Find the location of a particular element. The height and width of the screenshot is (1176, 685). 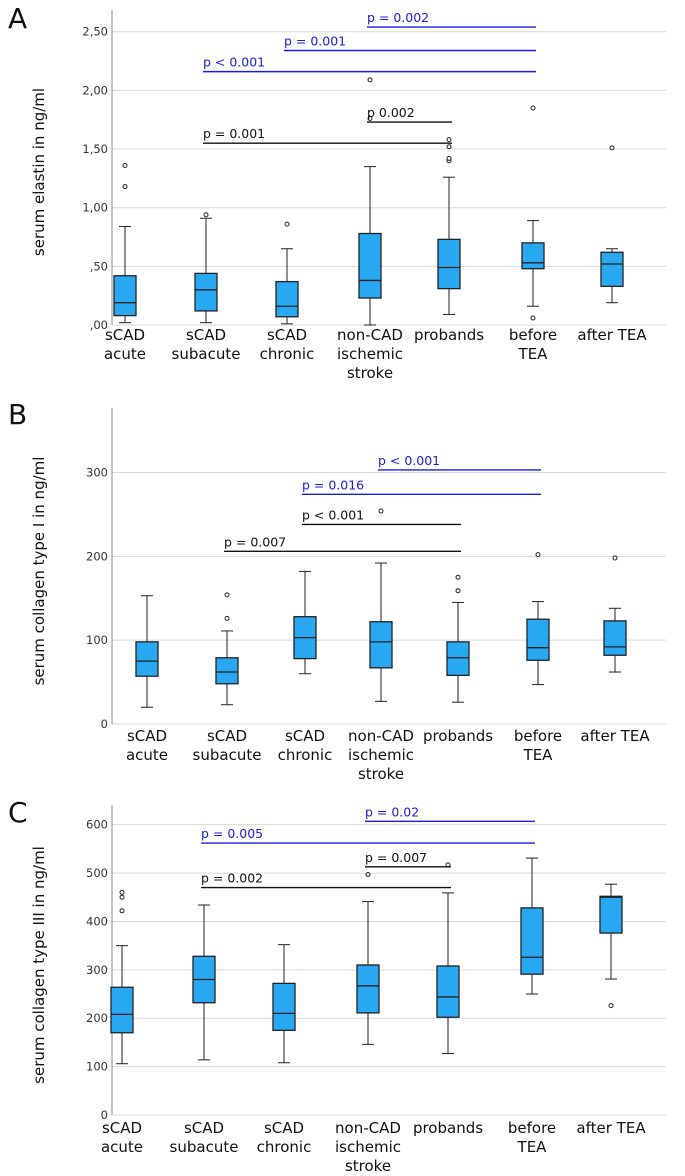

y-tick-label: 0 is located at coordinates (104, 1115).